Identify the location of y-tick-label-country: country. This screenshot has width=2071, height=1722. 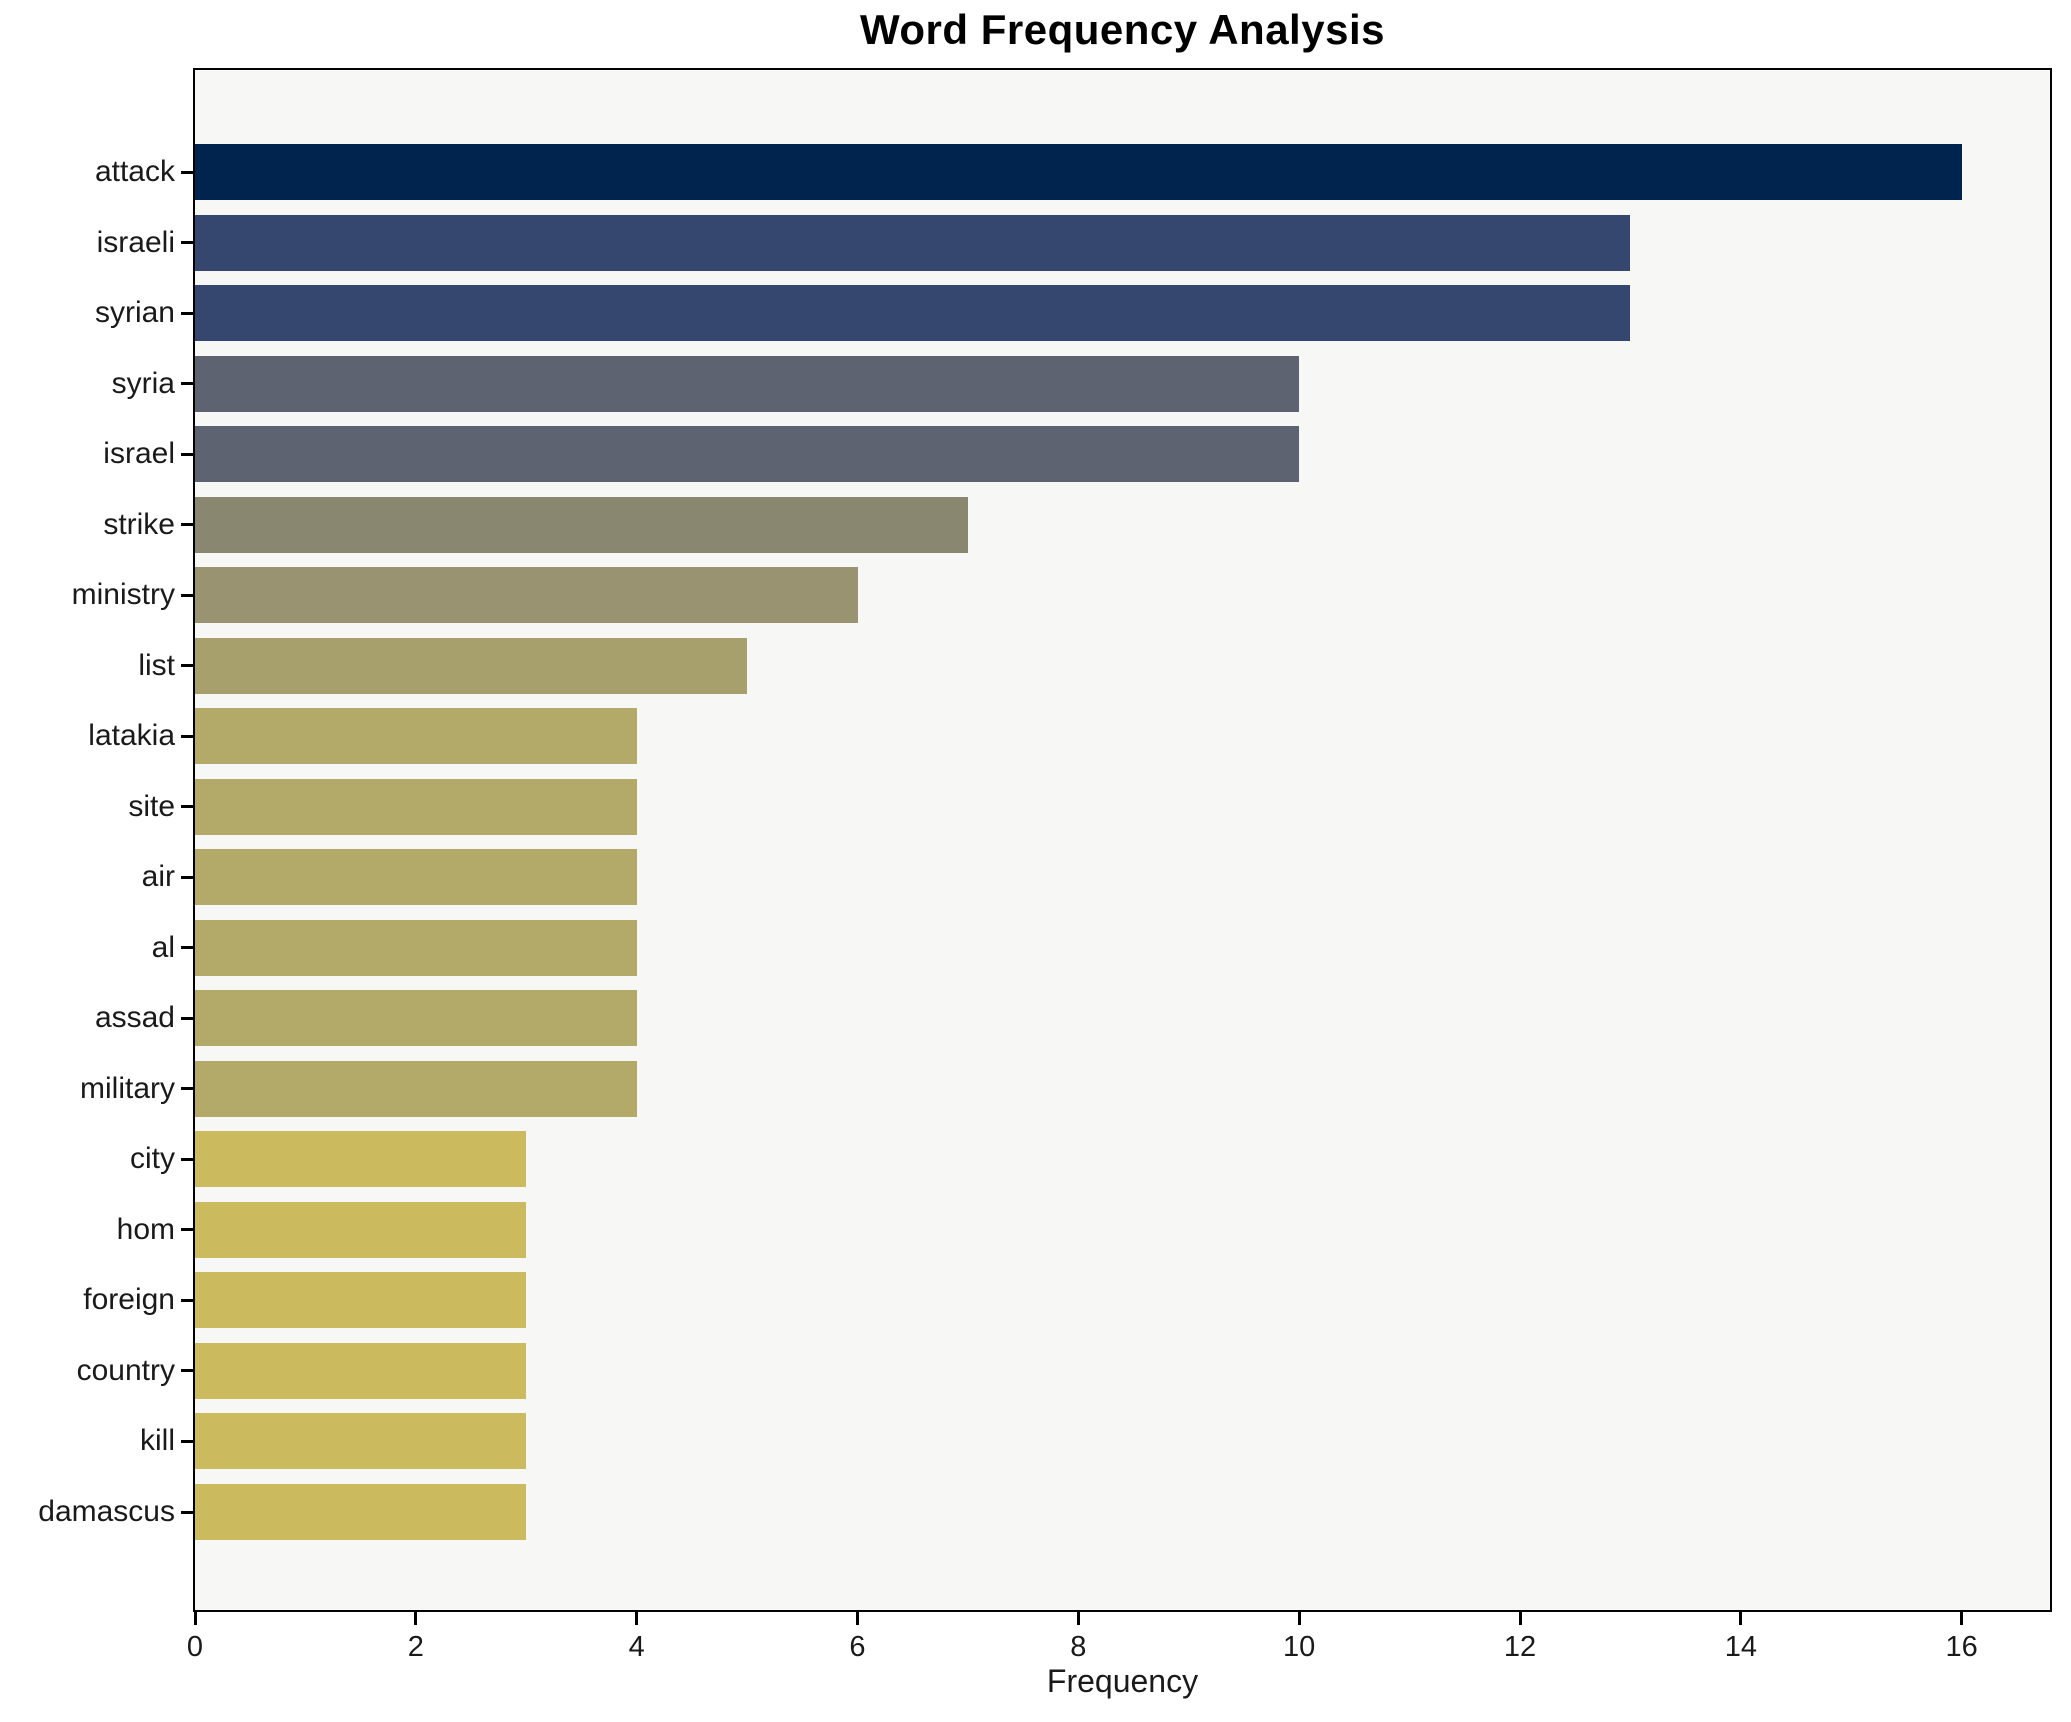
(125, 1370).